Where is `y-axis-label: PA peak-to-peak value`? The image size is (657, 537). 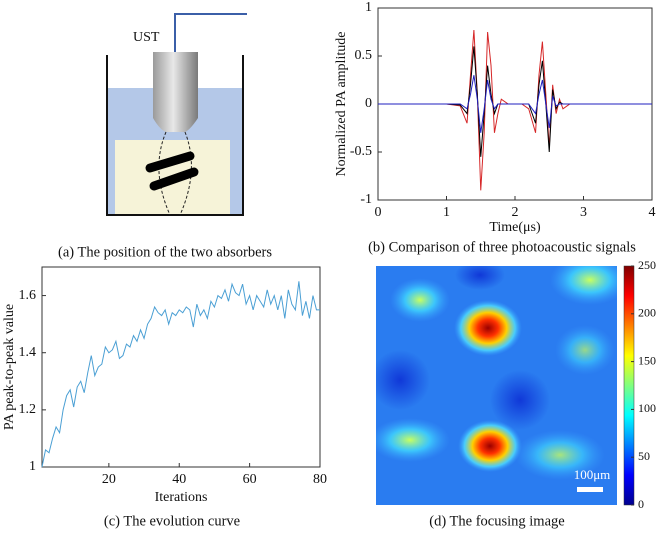 y-axis-label: PA peak-to-peak value is located at coordinates (9, 367).